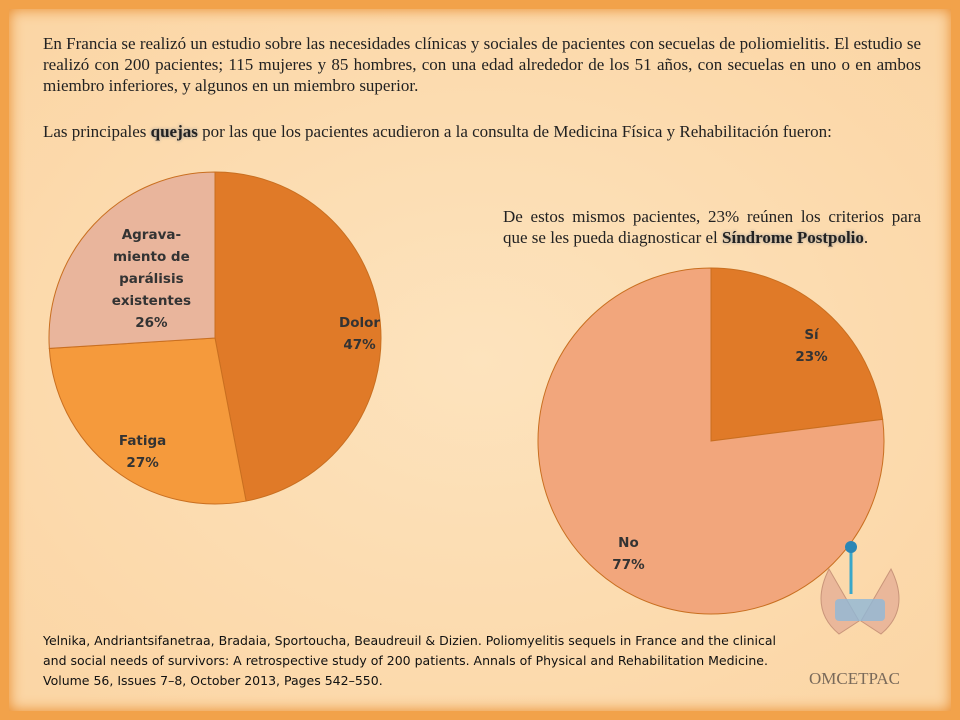 This screenshot has height=720, width=960. I want to click on value-label: 77%, so click(628, 564).